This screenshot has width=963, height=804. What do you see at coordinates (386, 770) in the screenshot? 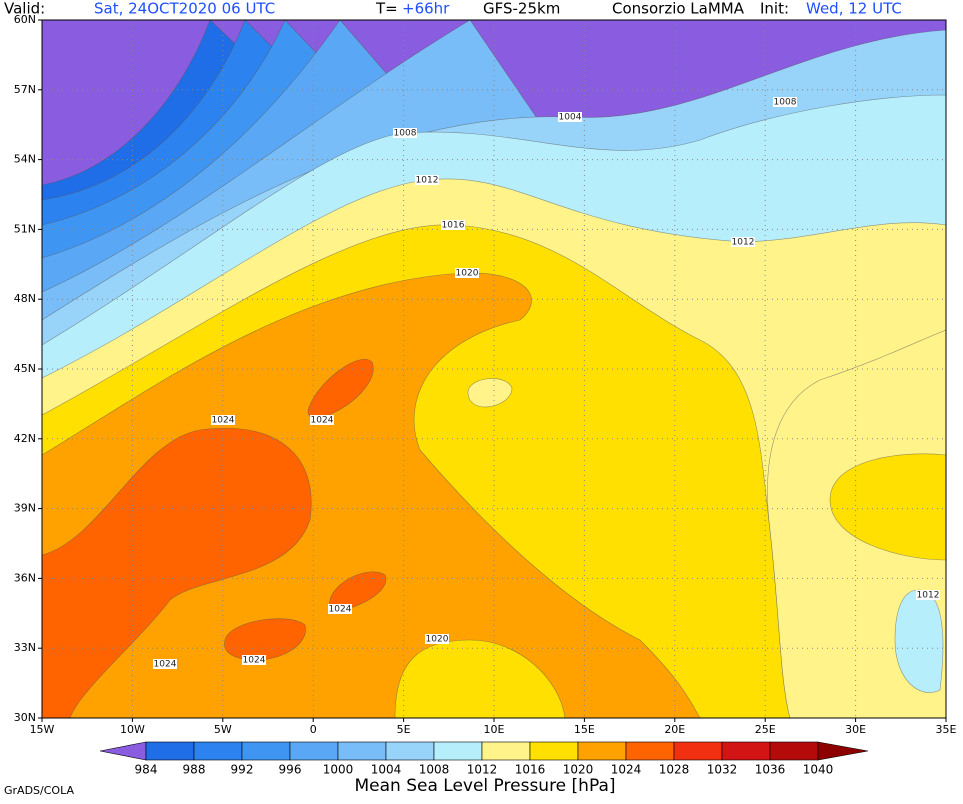
I see `colorbar-label: 1004` at bounding box center [386, 770].